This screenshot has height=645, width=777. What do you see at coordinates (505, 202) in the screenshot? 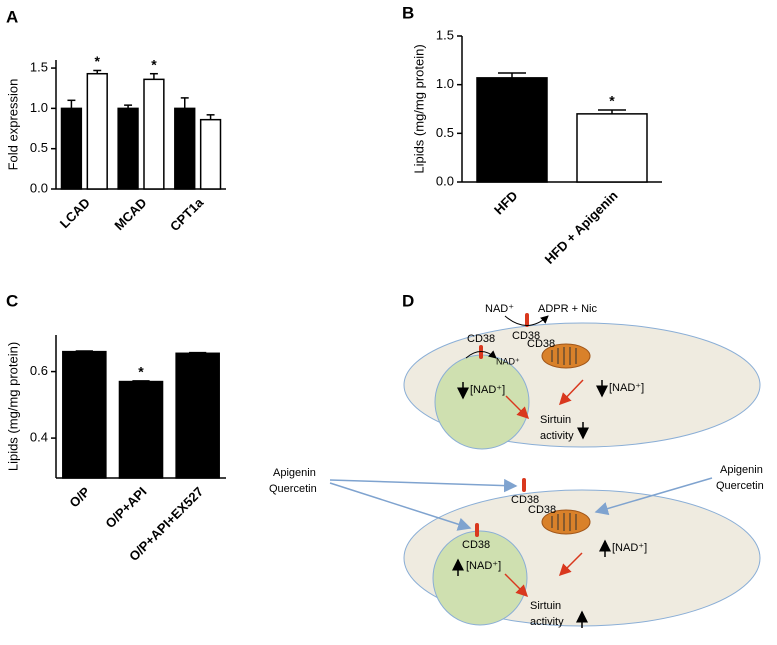
I see `x-tick-label: HFD` at bounding box center [505, 202].